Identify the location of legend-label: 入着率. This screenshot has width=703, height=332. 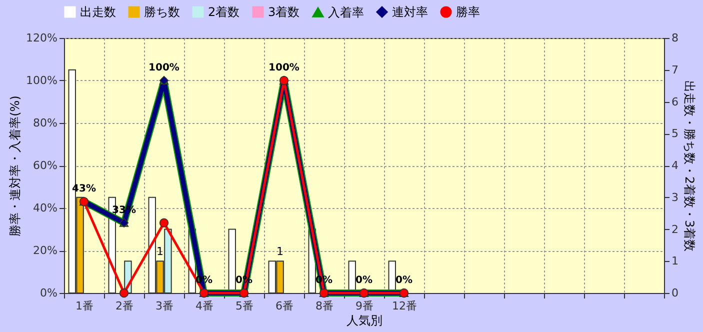
(346, 12).